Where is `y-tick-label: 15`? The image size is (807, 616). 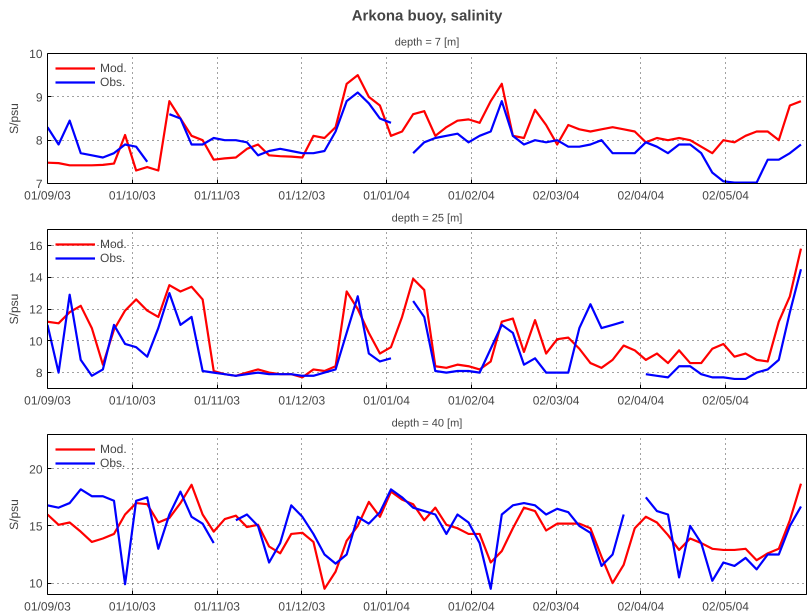
y-tick-label: 15 is located at coordinates (36, 526).